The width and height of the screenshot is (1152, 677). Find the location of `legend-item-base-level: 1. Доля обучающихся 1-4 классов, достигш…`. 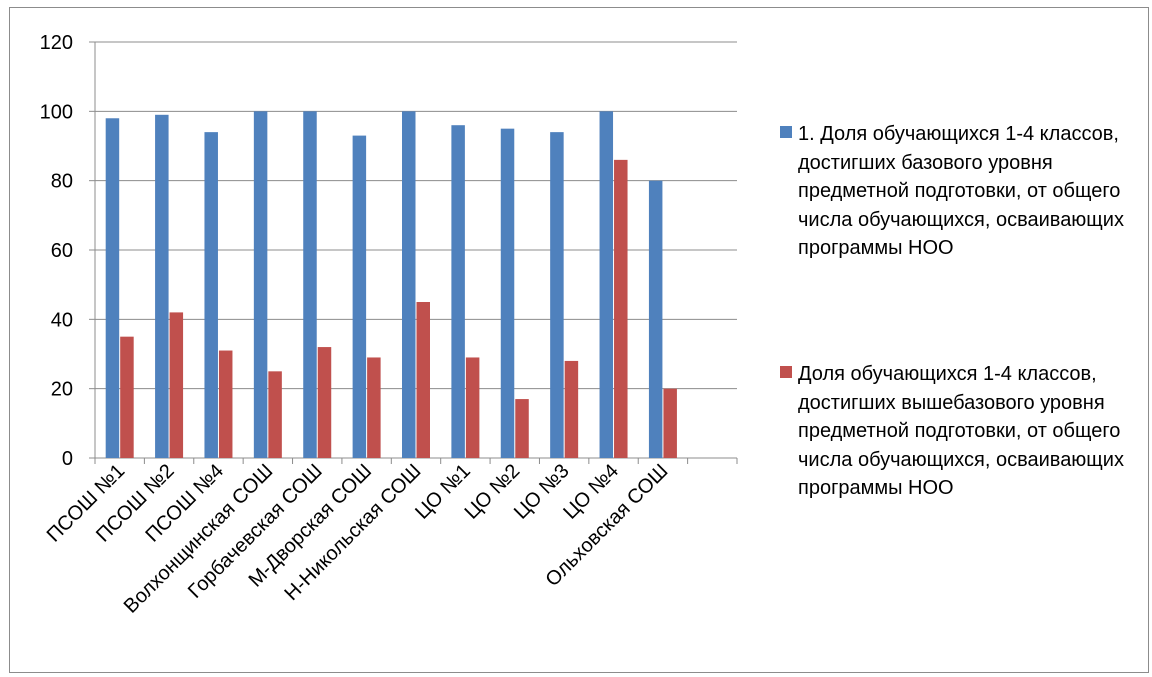

legend-item-base-level: 1. Доля обучающихся 1-4 классов, достигш… is located at coordinates (961, 191).